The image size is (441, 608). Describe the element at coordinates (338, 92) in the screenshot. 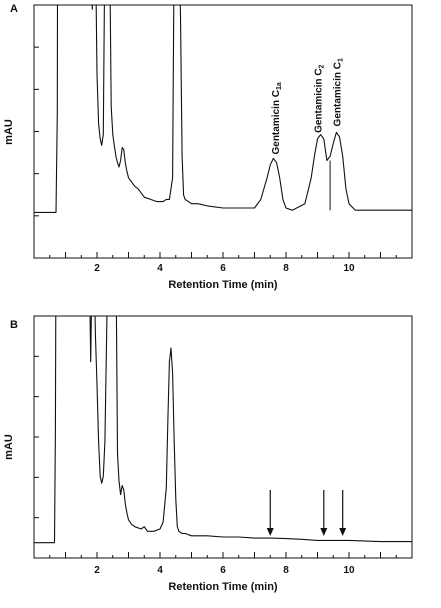

I see `peak-label: Gentamicin C1` at that location.